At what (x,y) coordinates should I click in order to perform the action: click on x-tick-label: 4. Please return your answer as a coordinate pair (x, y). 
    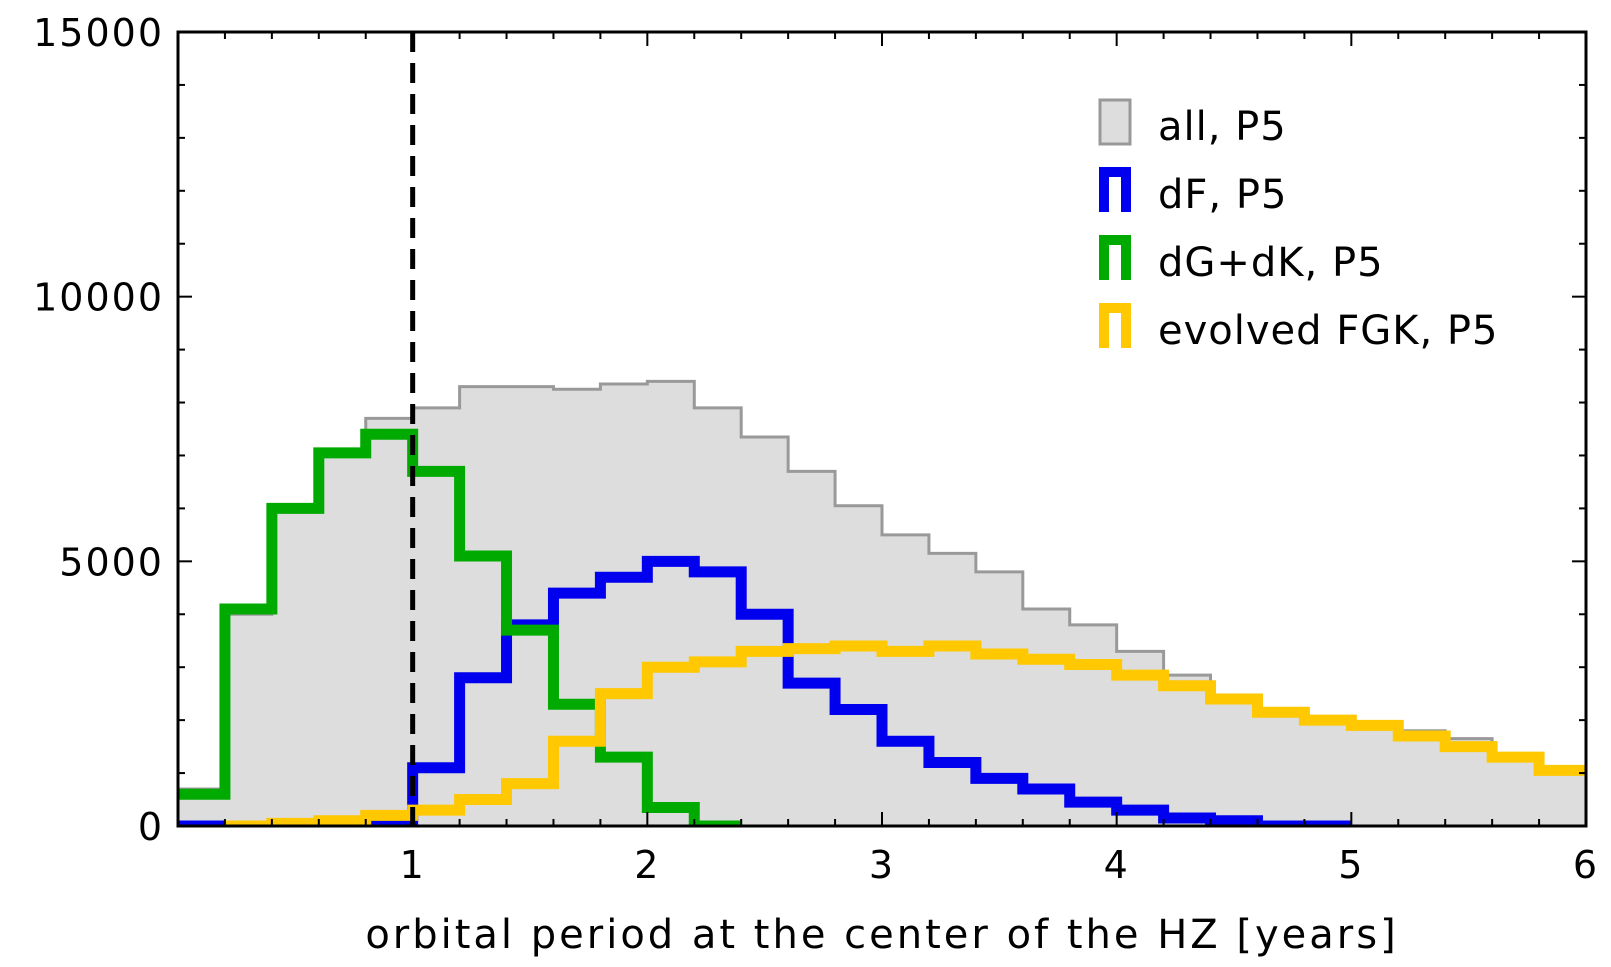
    Looking at the image, I should click on (1117, 865).